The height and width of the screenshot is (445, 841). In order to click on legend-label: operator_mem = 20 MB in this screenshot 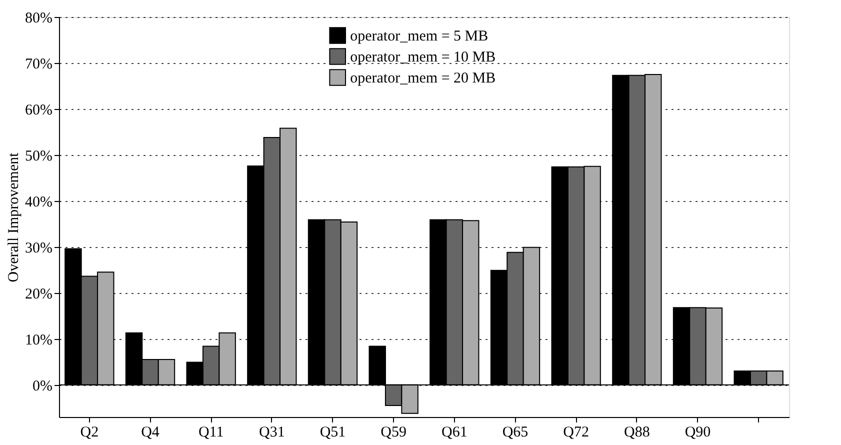, I will do `click(423, 78)`.